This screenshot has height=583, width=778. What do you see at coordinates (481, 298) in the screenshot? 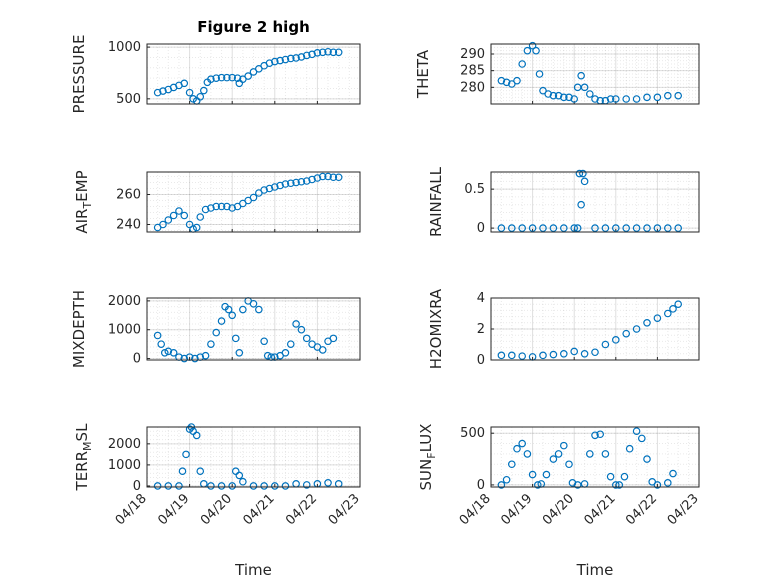
I see `h2omixra-ytick-label: 4` at bounding box center [481, 298].